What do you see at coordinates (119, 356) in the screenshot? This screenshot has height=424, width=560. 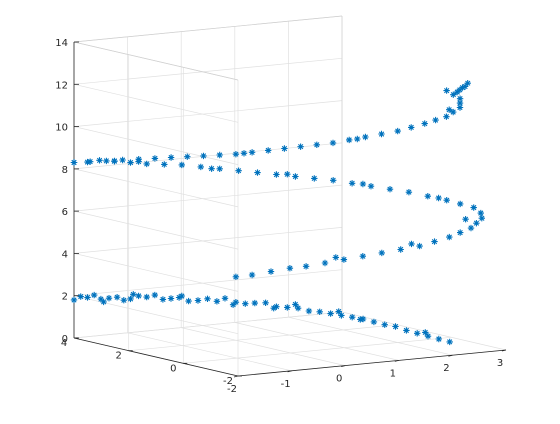 I see `y-tick-label: 2` at bounding box center [119, 356].